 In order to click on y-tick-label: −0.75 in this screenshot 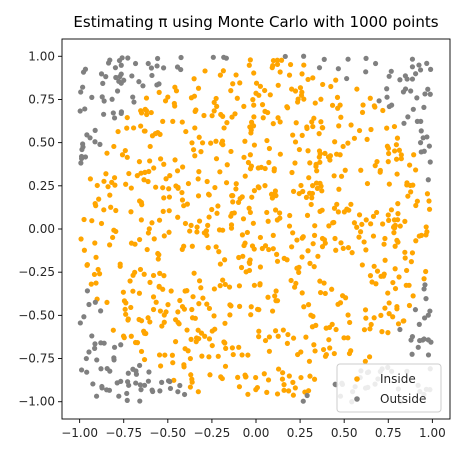, I will do `click(36, 359)`.